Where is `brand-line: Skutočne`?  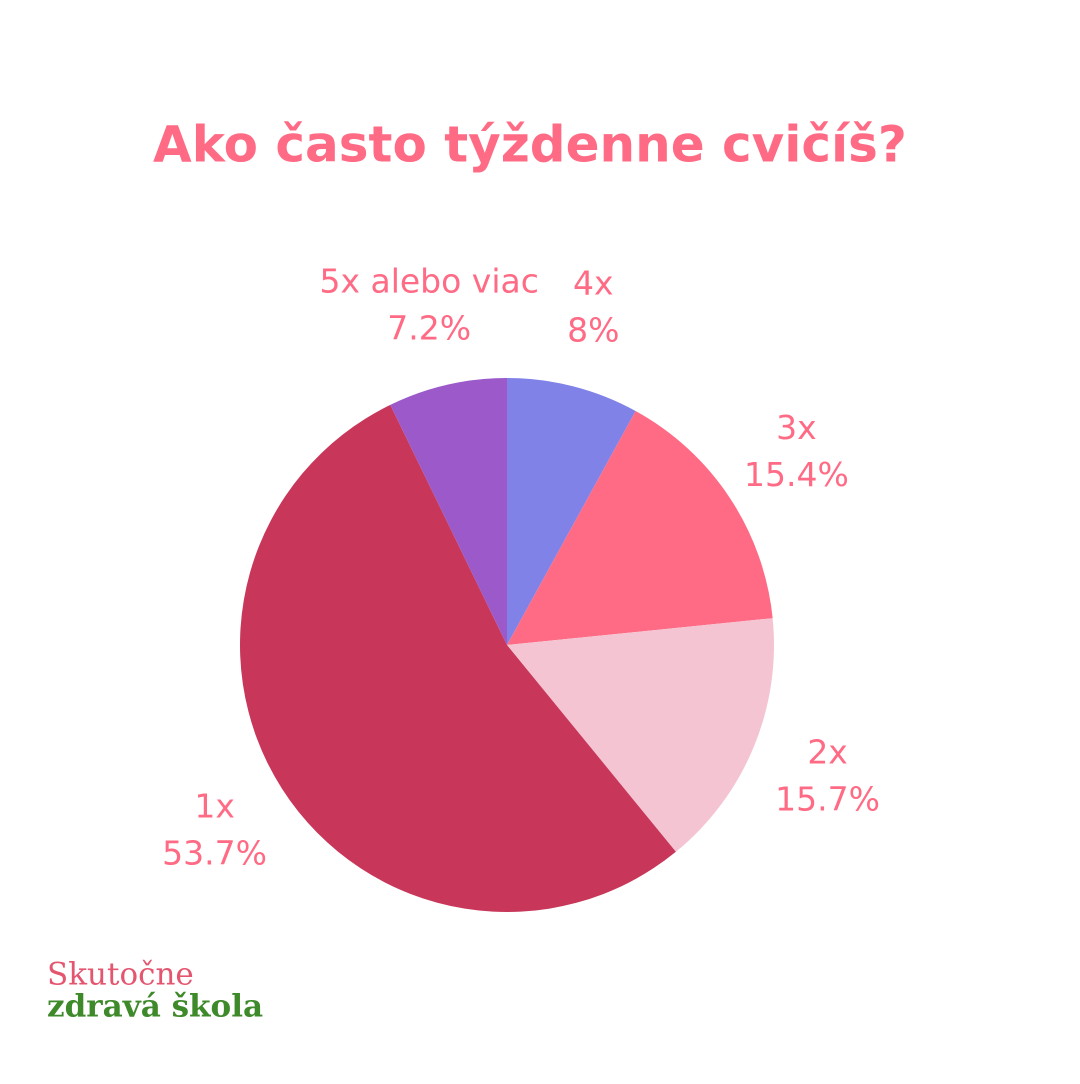 brand-line: Skutočne is located at coordinates (120, 975).